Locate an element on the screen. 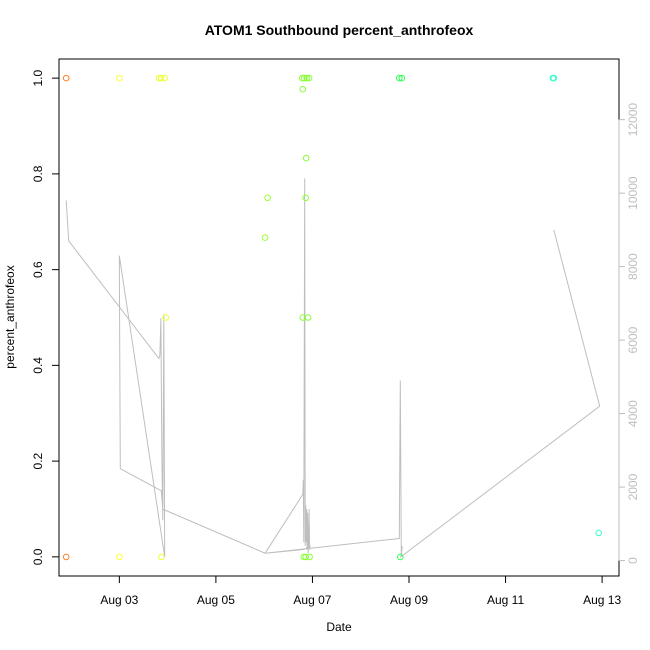 The image size is (650, 650). y-axis-left: 0.0 0.2 0.4 0.6 0.8 1.0 is located at coordinates (45, 317).